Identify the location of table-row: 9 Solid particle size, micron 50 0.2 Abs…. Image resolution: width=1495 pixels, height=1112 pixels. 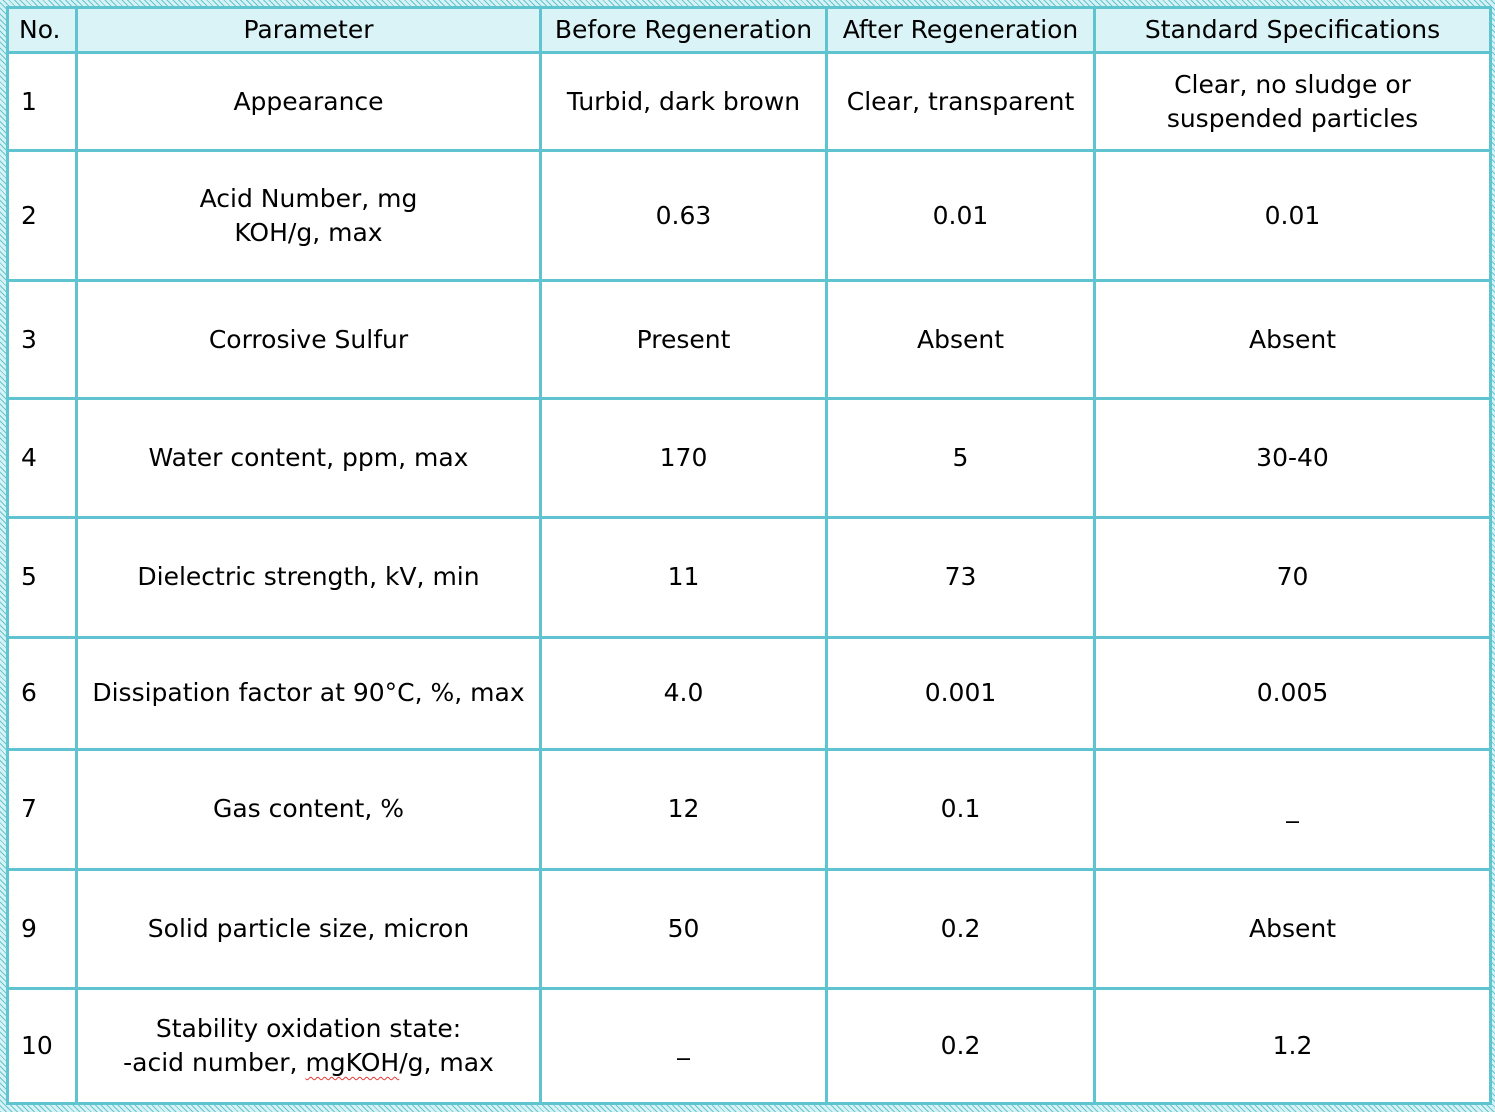
(749, 928).